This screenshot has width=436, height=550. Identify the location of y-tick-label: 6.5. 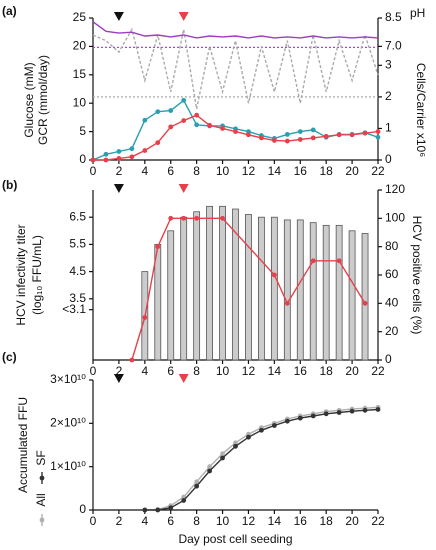
(77, 216).